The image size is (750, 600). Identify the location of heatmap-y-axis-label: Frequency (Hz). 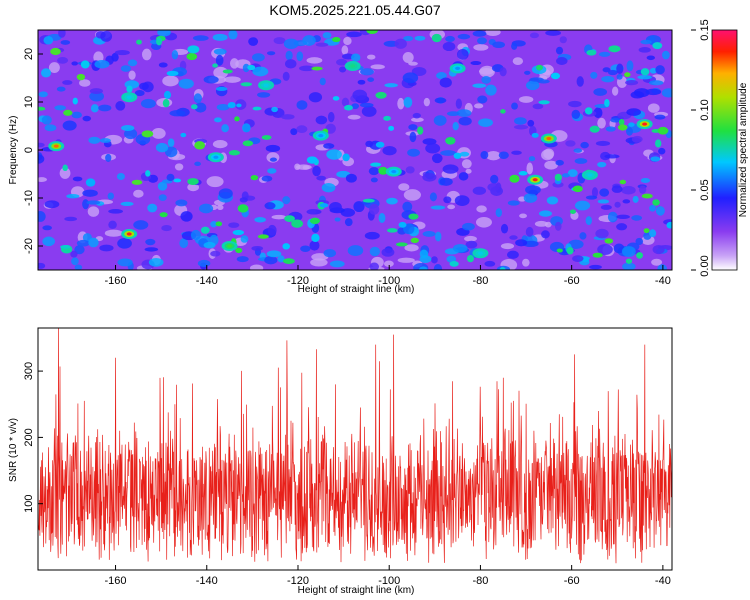
(13, 150).